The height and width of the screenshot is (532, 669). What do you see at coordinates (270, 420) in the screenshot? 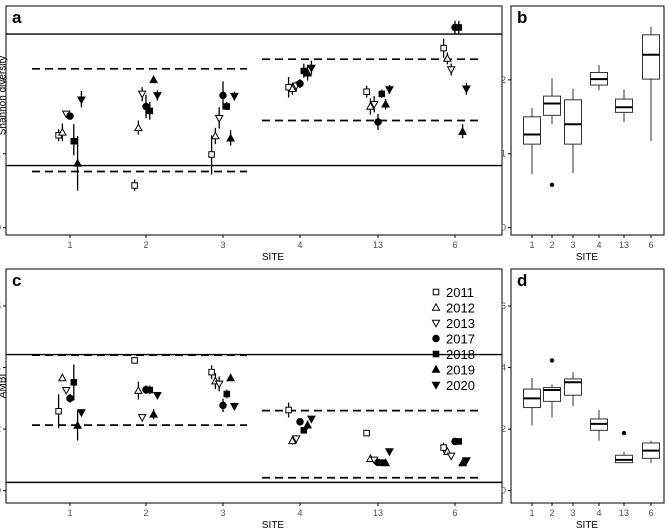
I see `series-2019` at bounding box center [270, 420].